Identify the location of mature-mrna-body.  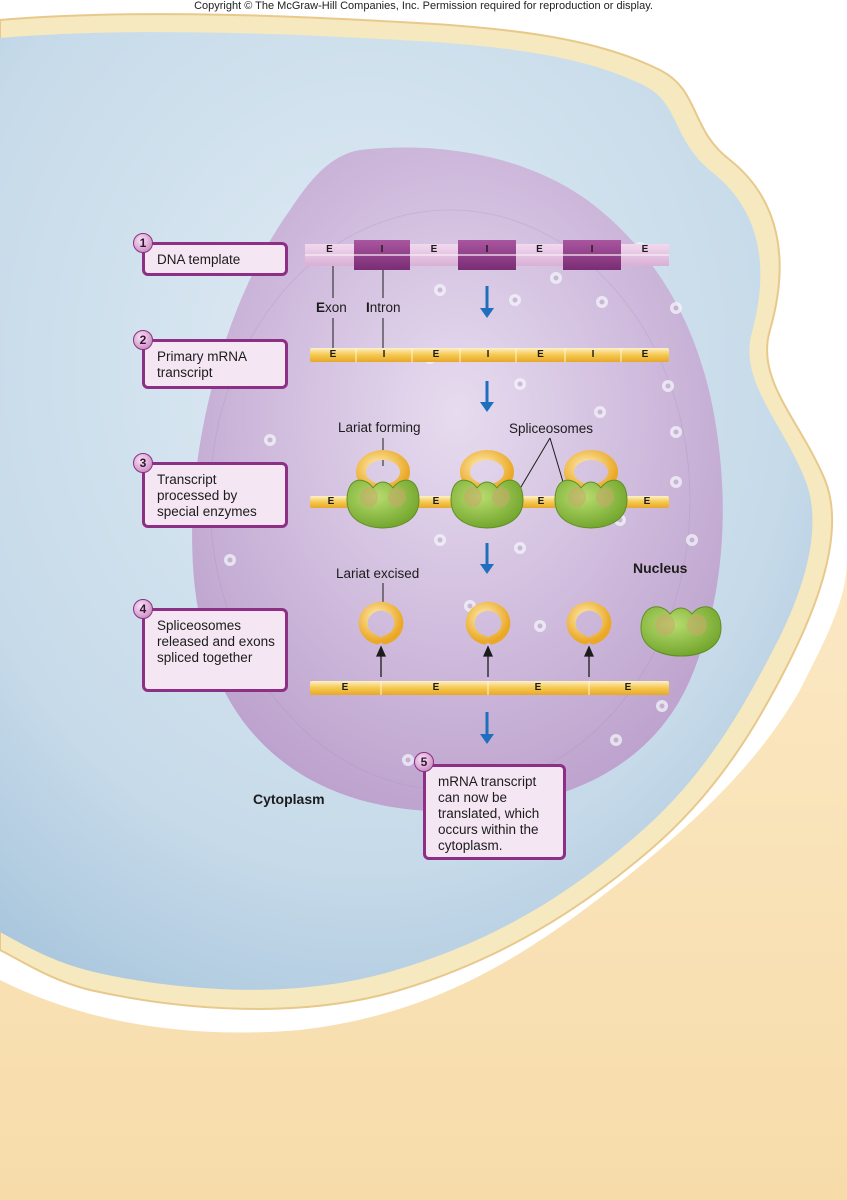
(489, 688).